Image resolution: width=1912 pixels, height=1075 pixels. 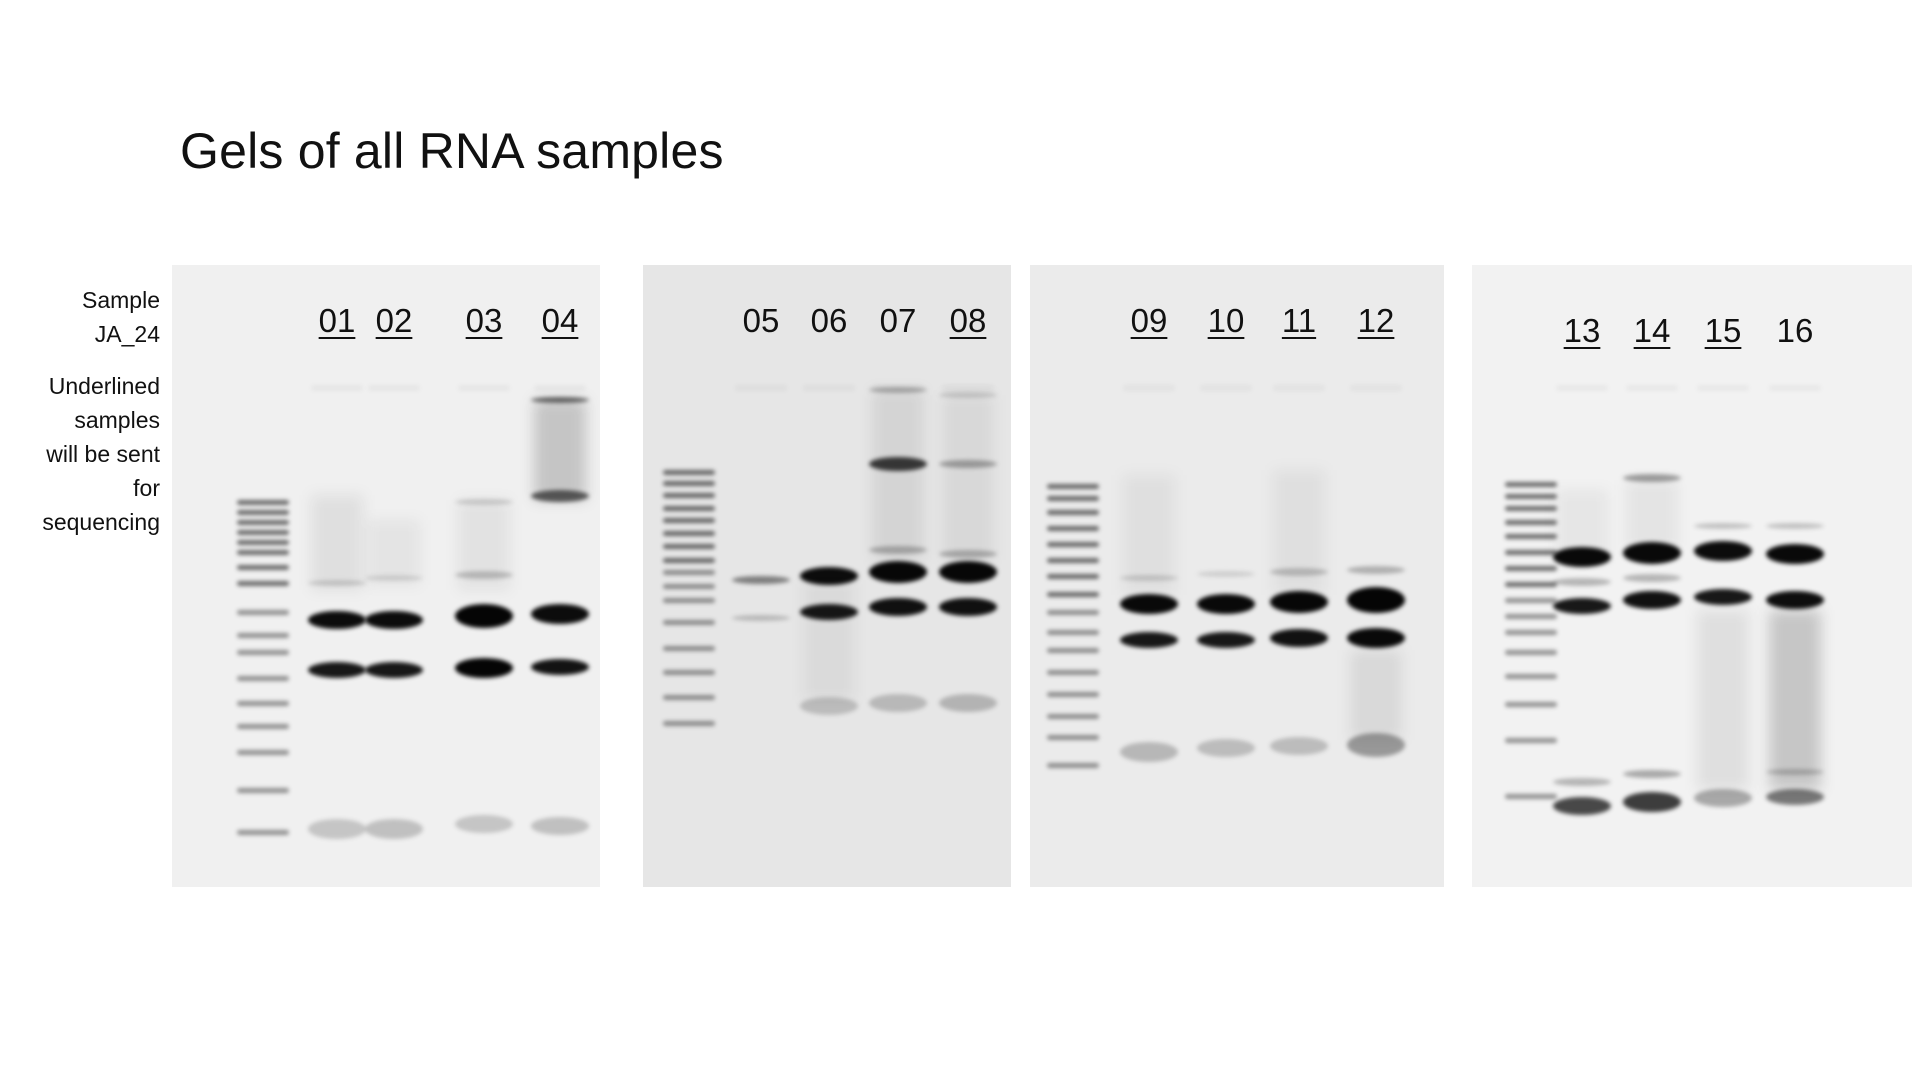 What do you see at coordinates (104, 386) in the screenshot?
I see `legend-note-line: Underlined` at bounding box center [104, 386].